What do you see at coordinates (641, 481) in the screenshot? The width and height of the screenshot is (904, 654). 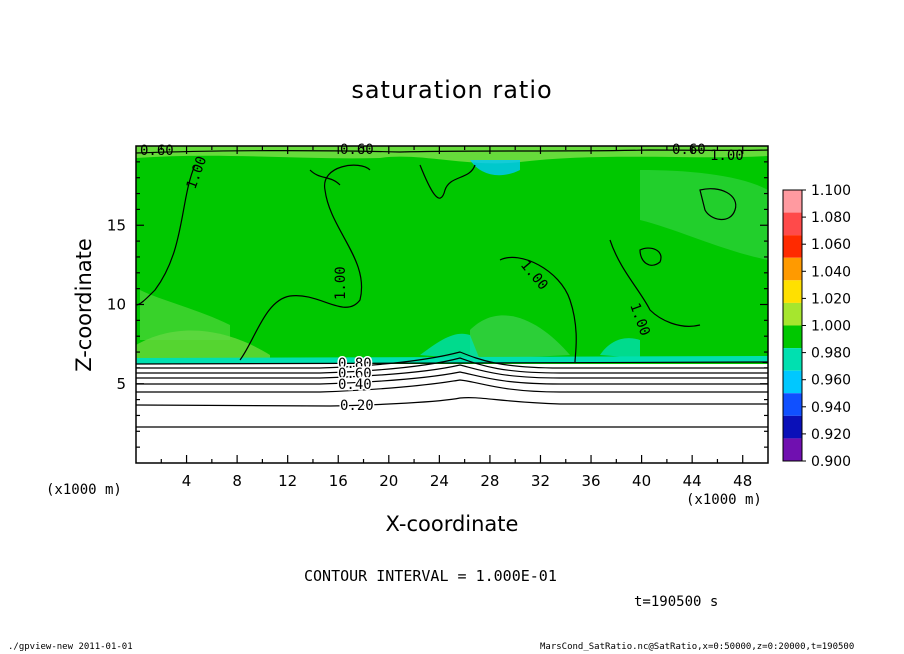 I see `x-tick-label: 40` at bounding box center [641, 481].